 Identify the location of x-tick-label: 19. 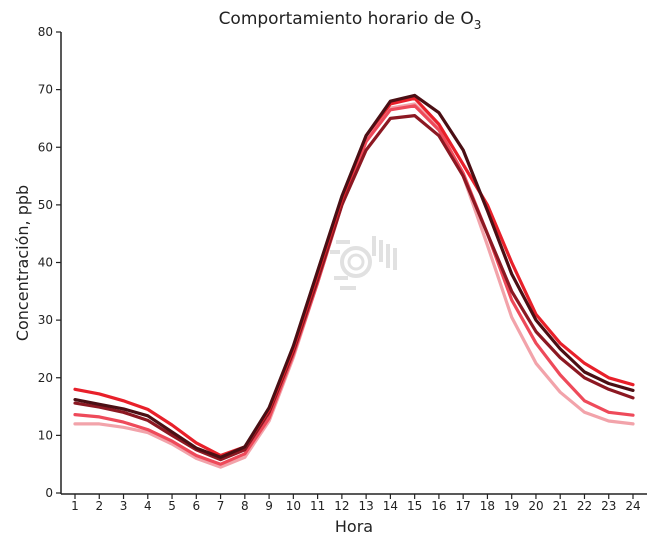
(511, 506).